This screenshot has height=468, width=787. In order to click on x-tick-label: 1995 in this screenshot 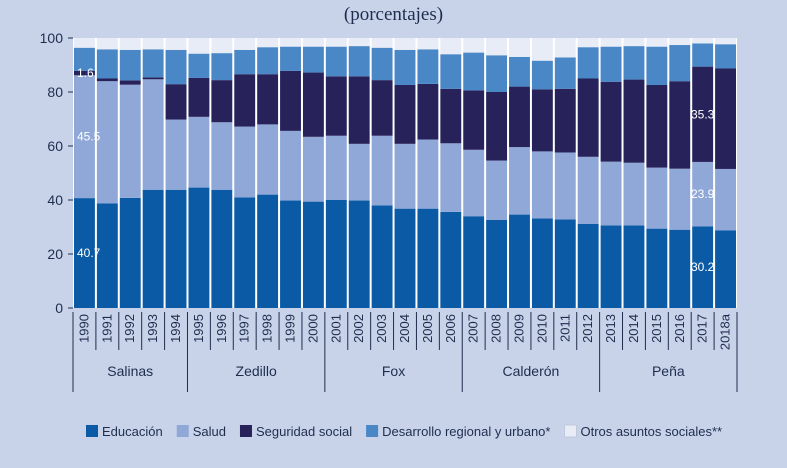, I will do `click(198, 328)`.